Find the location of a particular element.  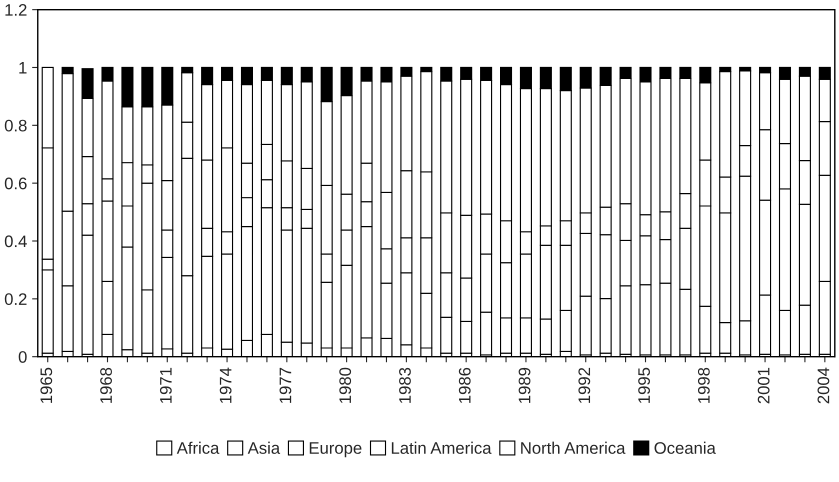

x-tick-label: 1992 is located at coordinates (584, 385).